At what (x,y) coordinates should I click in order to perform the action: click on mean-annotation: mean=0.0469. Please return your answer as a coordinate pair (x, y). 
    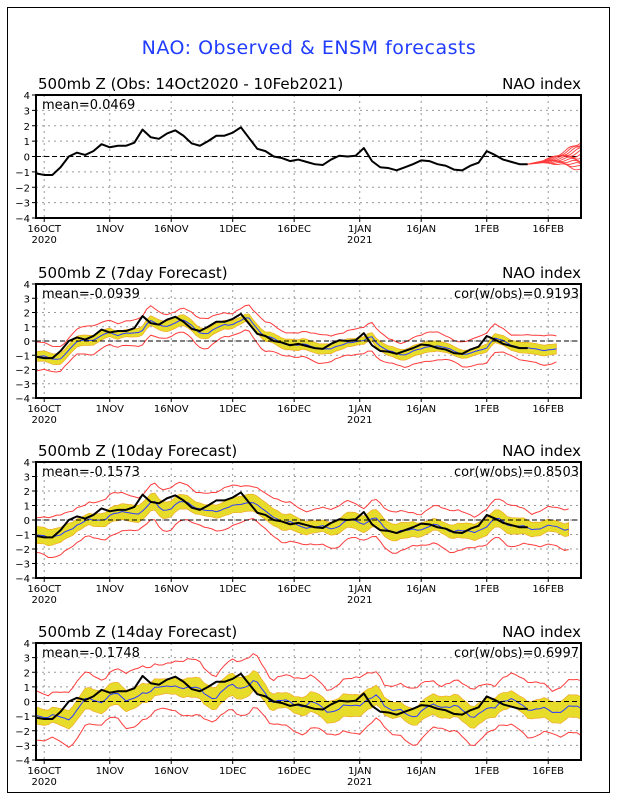
    Looking at the image, I should click on (88, 105).